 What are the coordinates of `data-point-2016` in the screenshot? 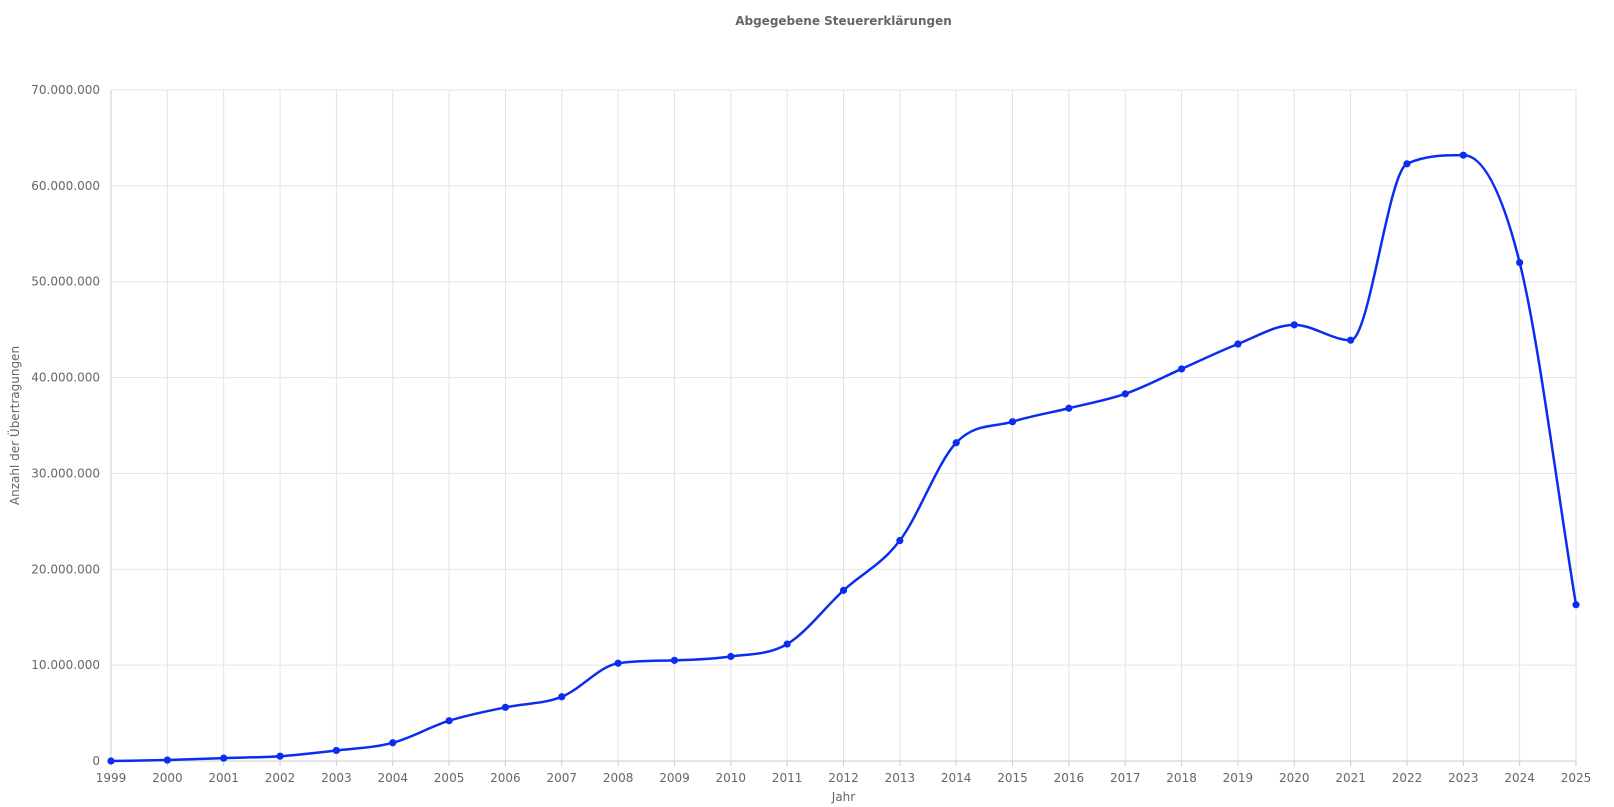 It's located at (1069, 408).